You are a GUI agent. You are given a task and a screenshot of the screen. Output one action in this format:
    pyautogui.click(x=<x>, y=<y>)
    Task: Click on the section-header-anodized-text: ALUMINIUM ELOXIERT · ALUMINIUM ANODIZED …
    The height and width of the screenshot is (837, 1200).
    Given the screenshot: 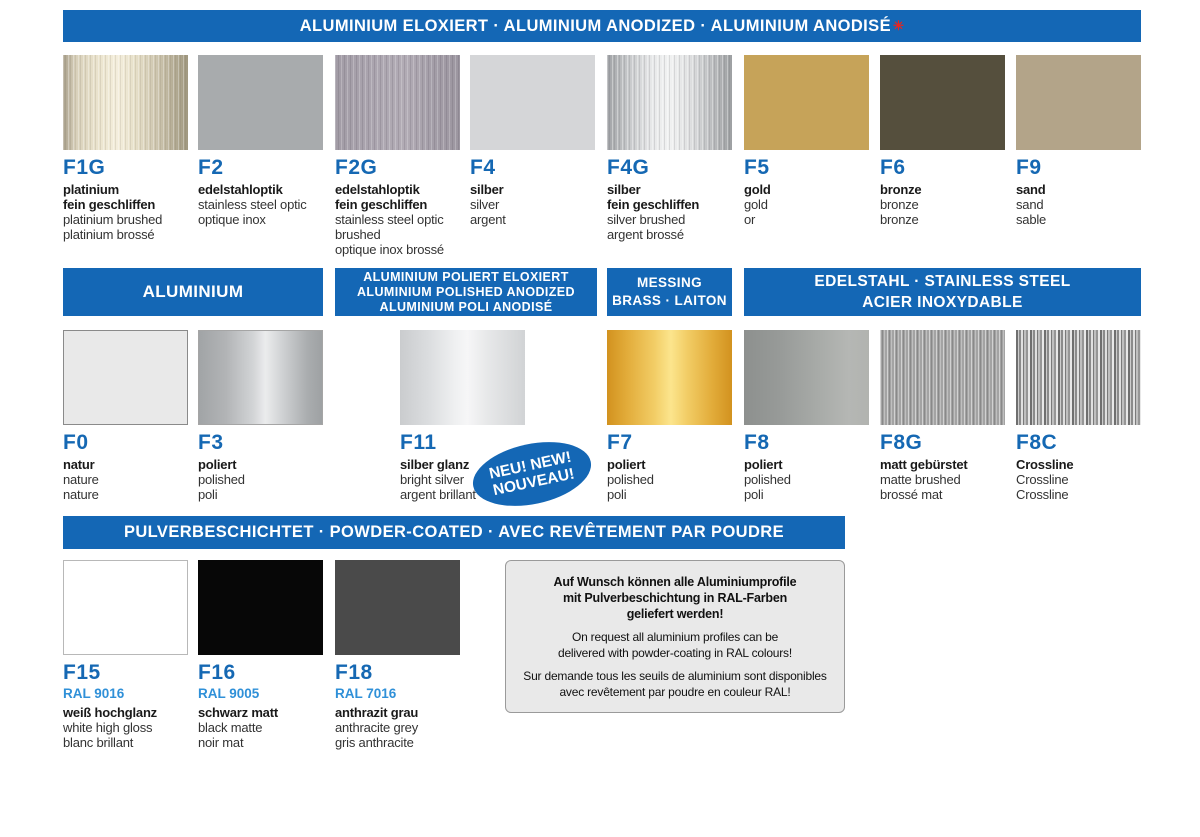 What is the action you would take?
    pyautogui.click(x=595, y=25)
    